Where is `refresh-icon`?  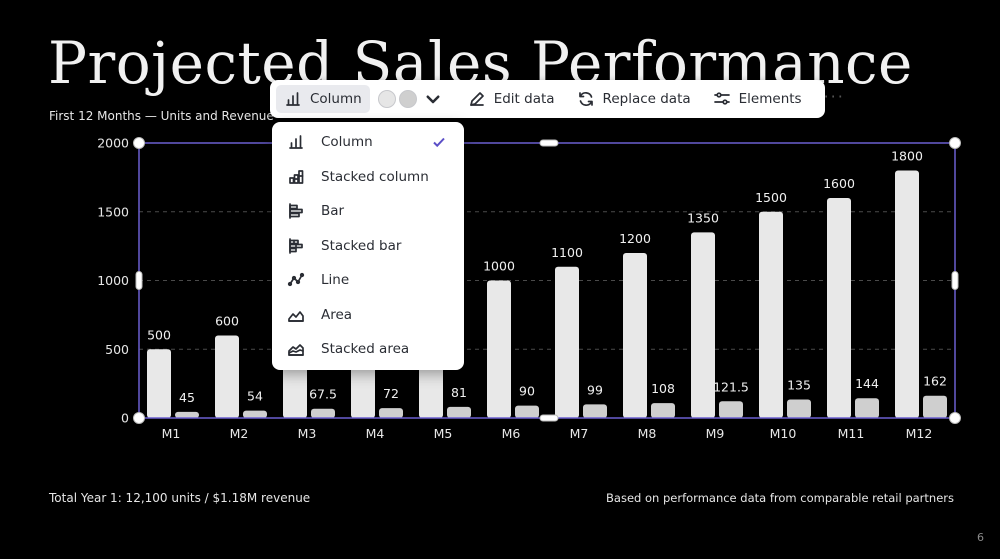 refresh-icon is located at coordinates (585, 99).